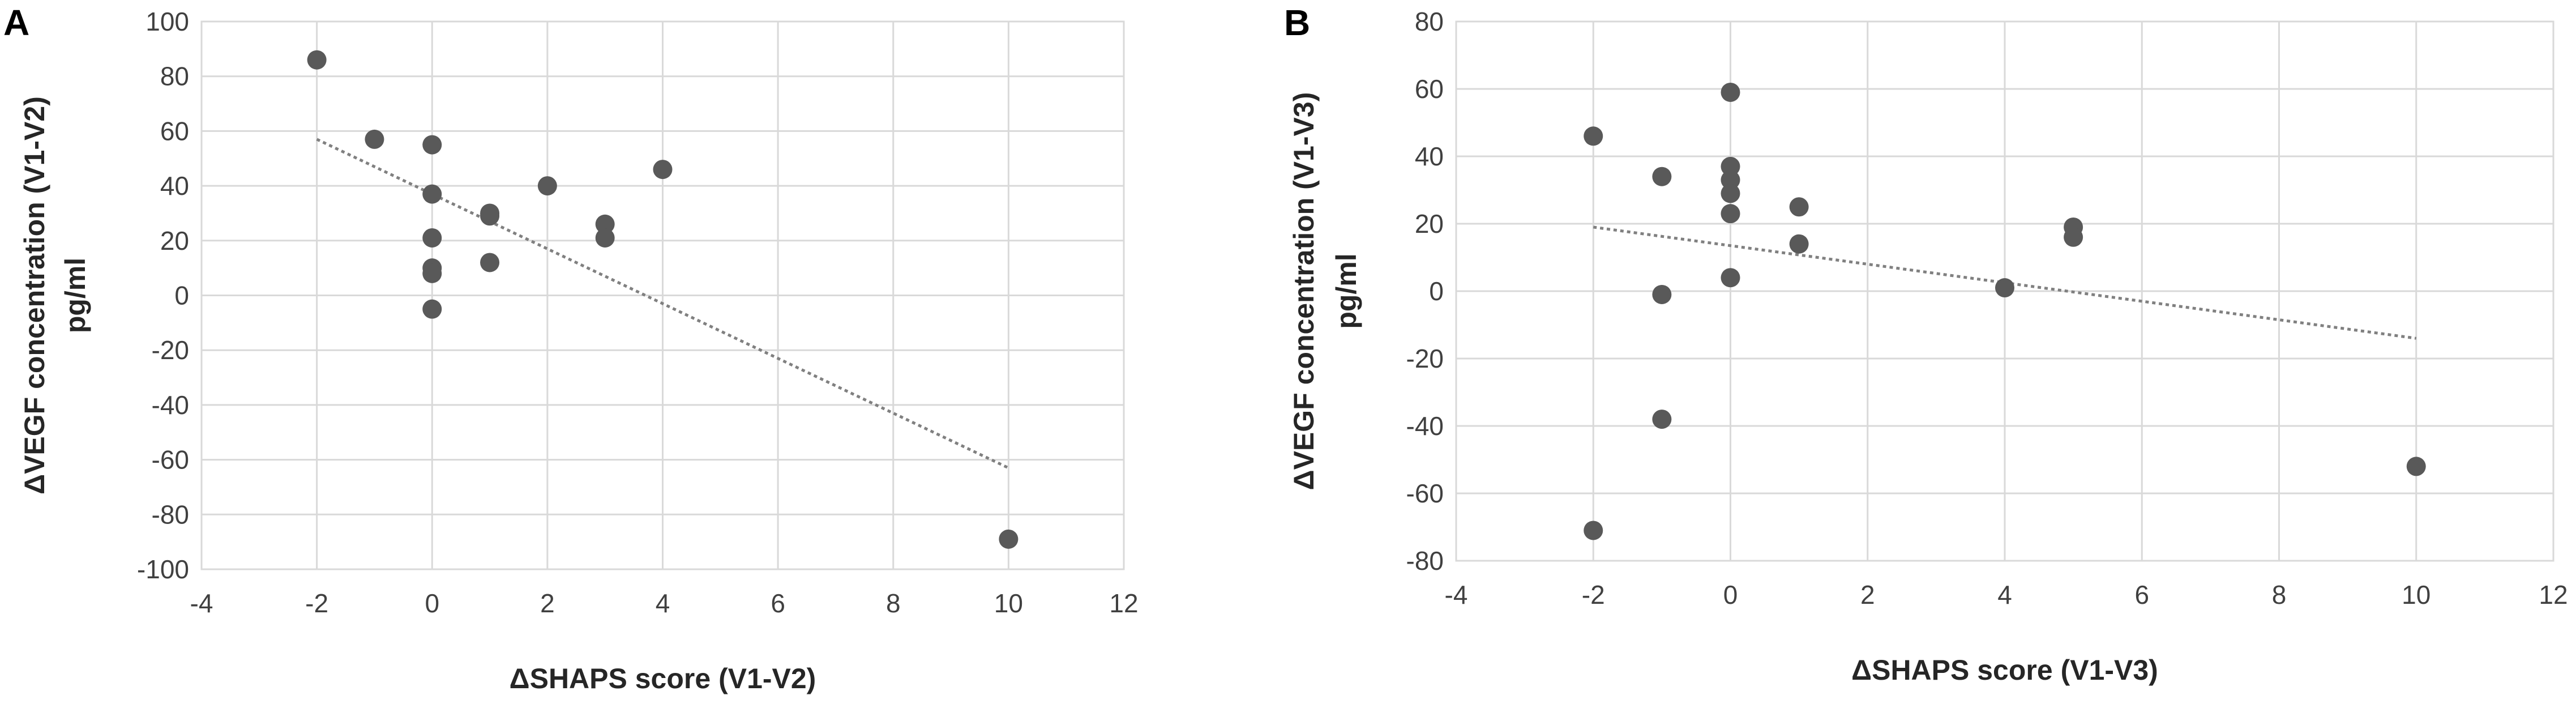 The width and height of the screenshot is (2576, 712). Describe the element at coordinates (1304, 291) in the screenshot. I see `y-axis-title: ΔVEGF concentration (V1-V3)` at that location.